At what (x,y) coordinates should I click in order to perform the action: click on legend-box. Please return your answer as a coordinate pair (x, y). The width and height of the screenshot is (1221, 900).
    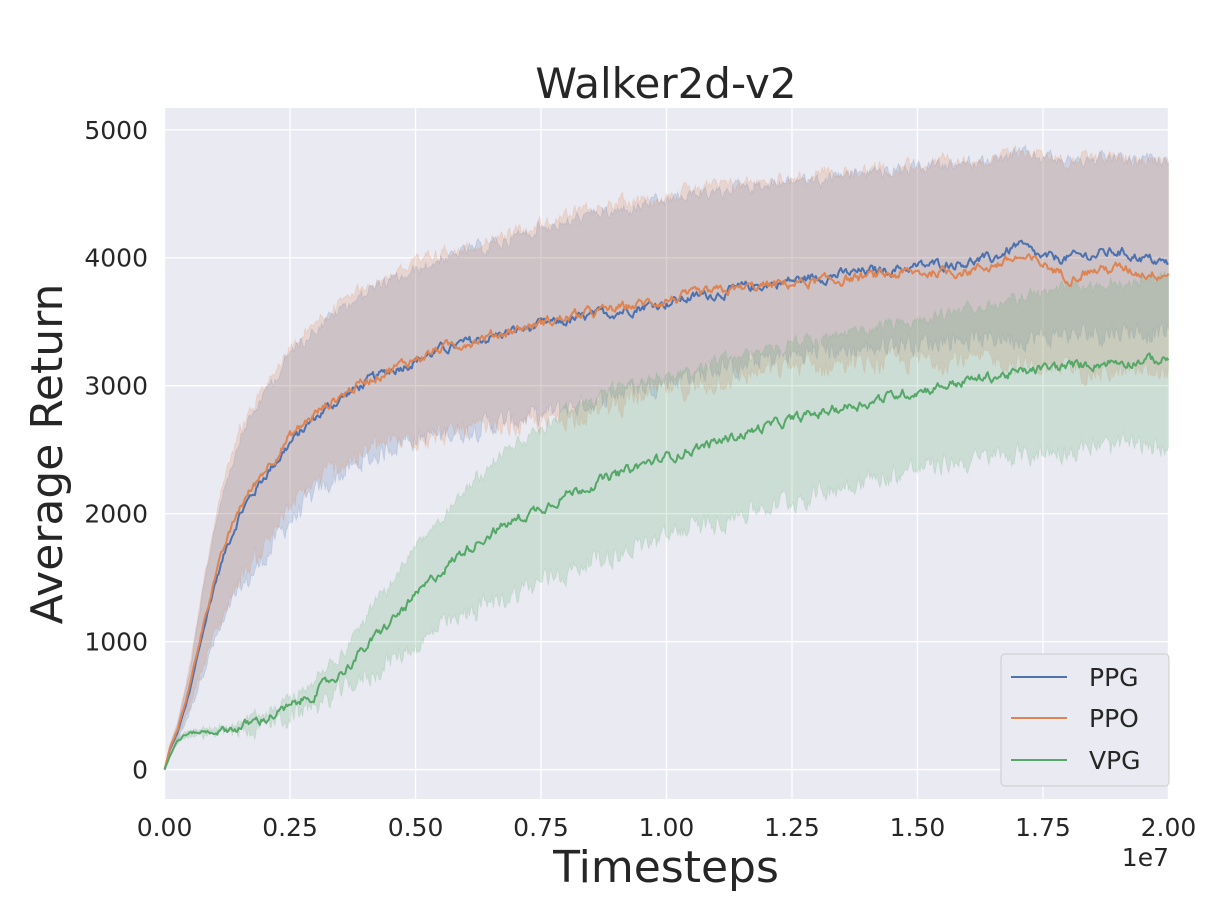
    Looking at the image, I should click on (1085, 720).